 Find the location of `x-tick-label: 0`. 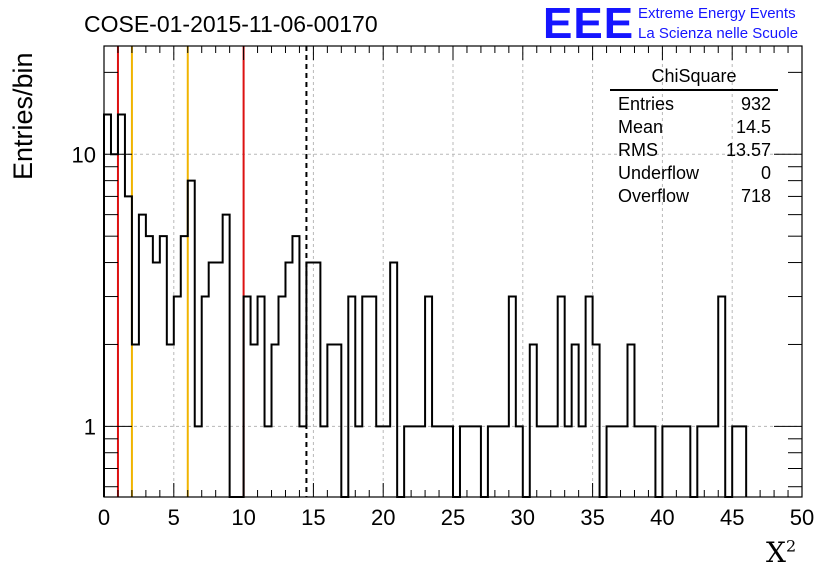

x-tick-label: 0 is located at coordinates (104, 517).